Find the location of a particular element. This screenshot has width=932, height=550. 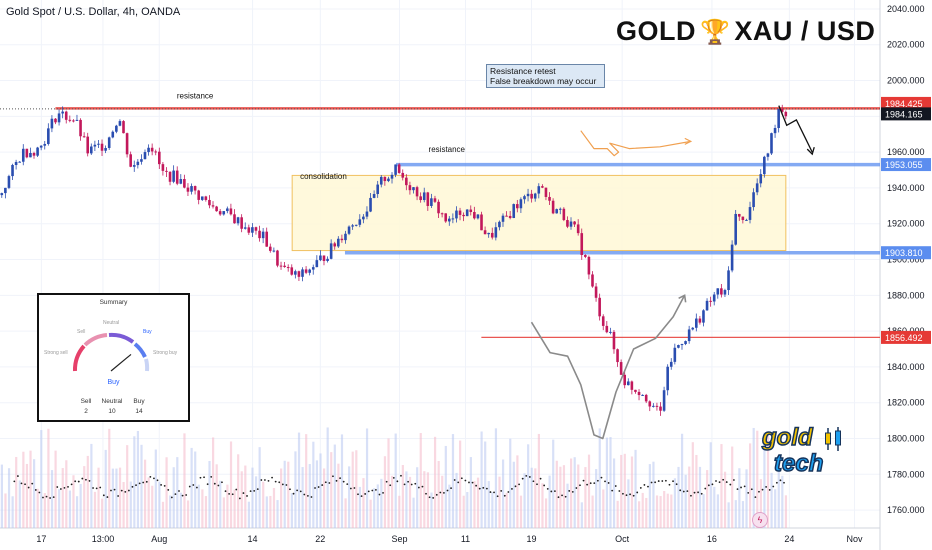

price-badge-label: 1984.165 is located at coordinates (904, 114).